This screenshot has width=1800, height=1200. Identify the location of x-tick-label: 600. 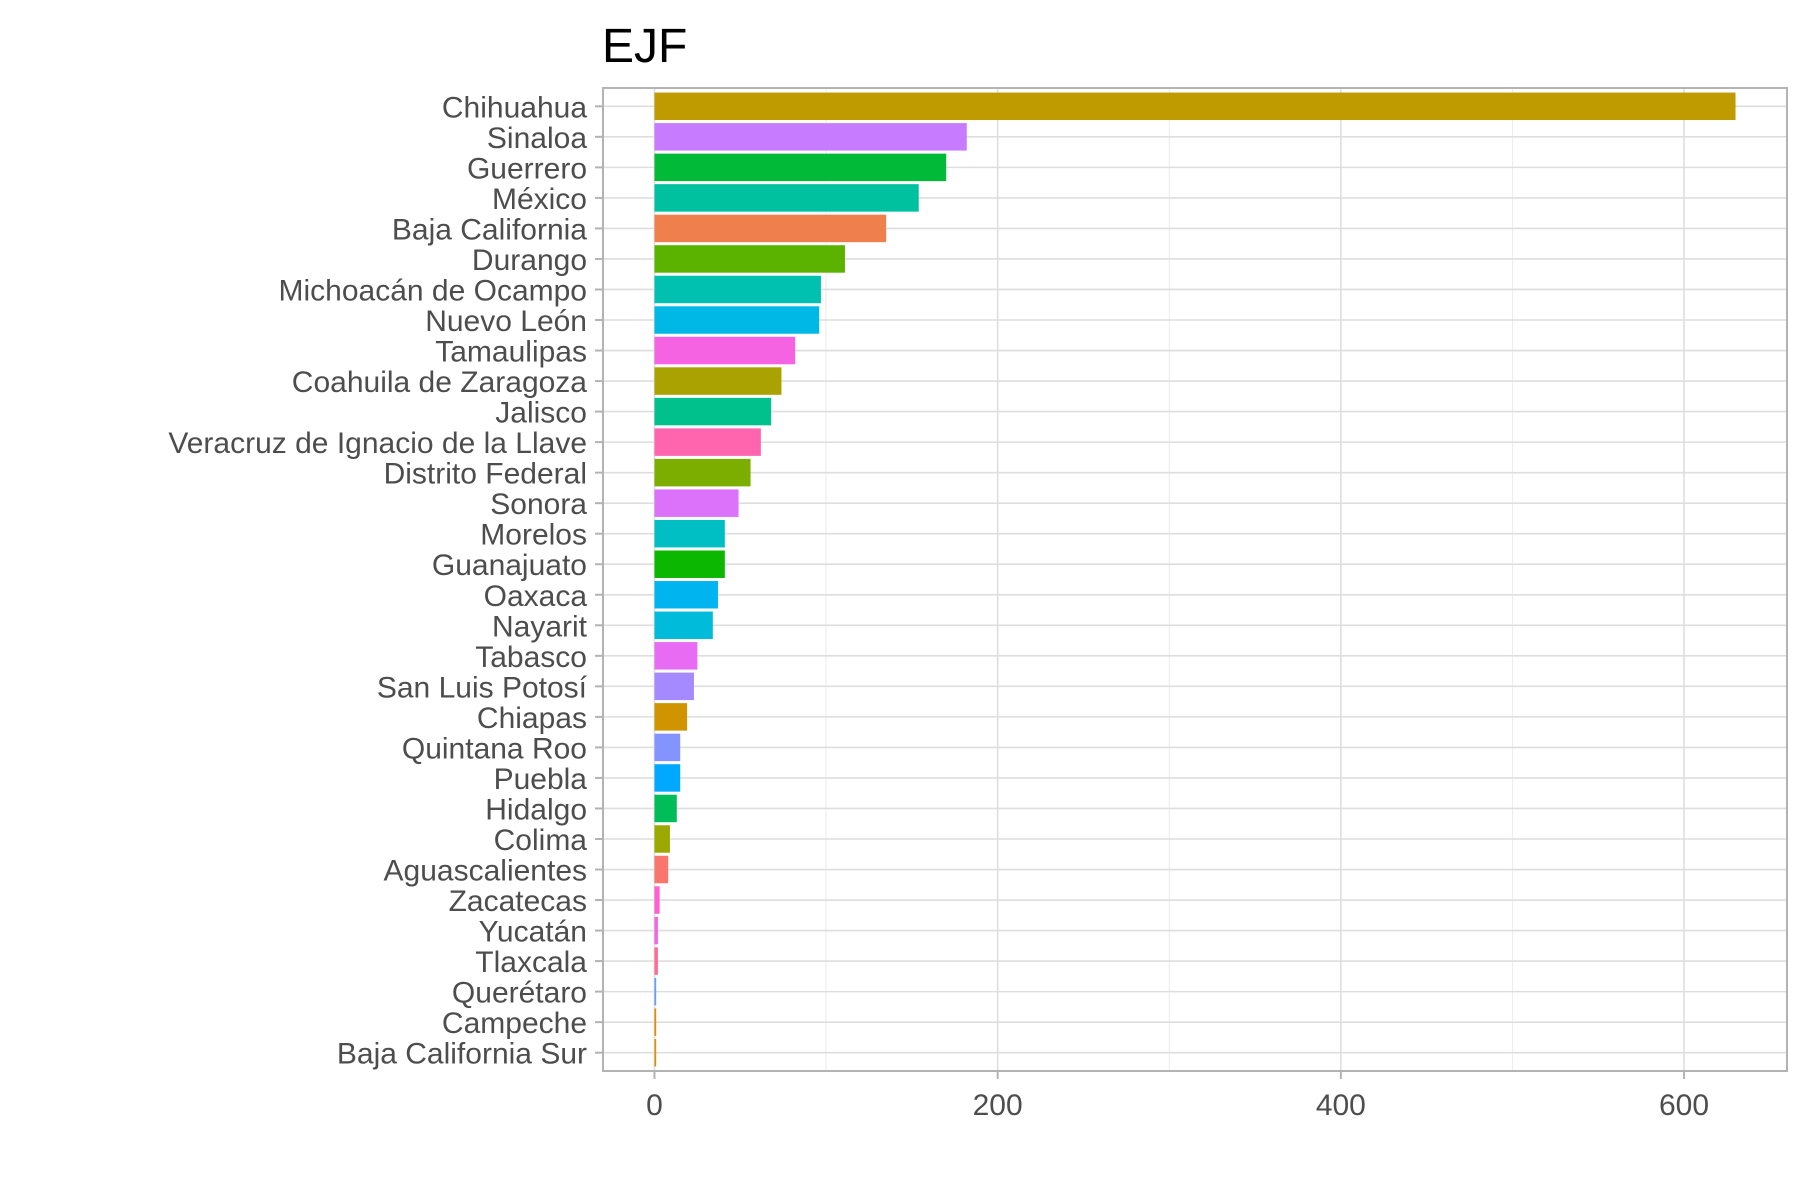
(1684, 1105).